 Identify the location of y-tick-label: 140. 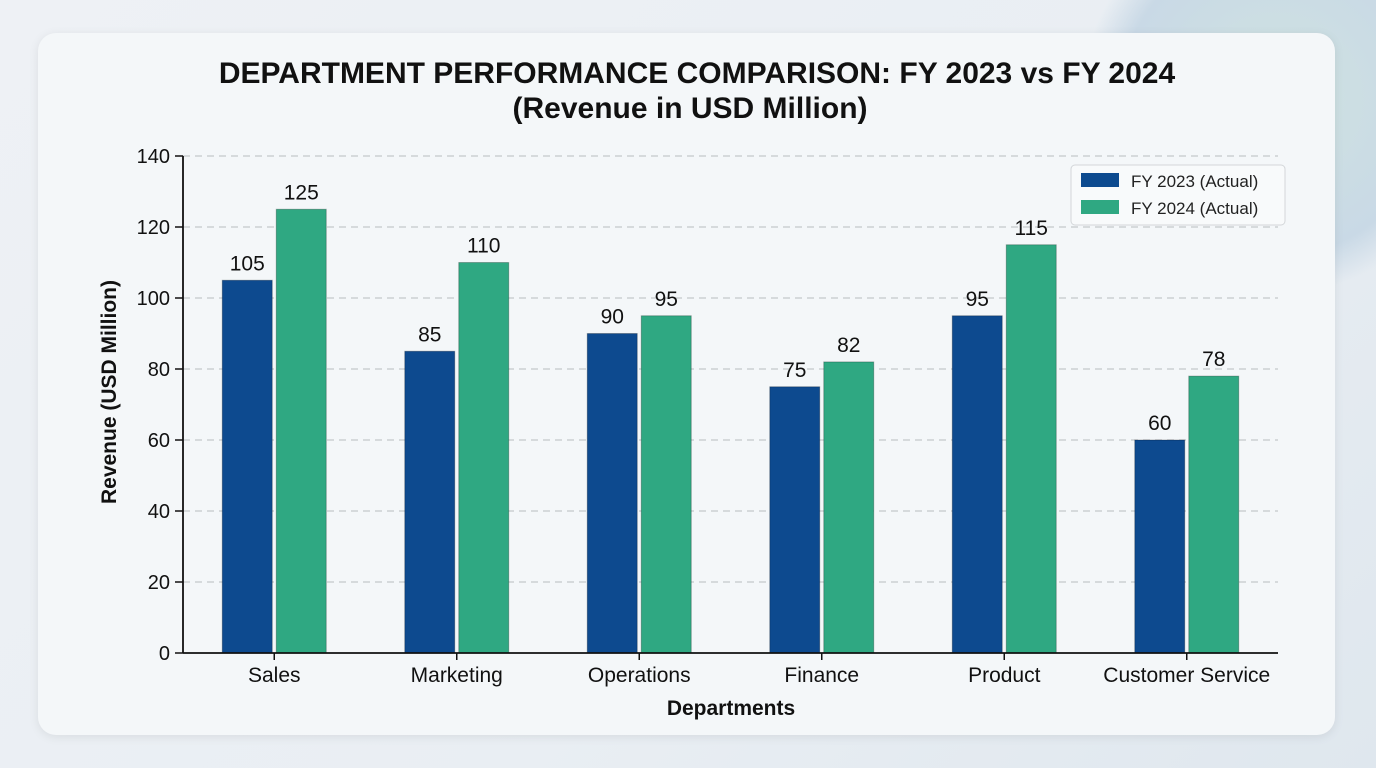
(153, 157).